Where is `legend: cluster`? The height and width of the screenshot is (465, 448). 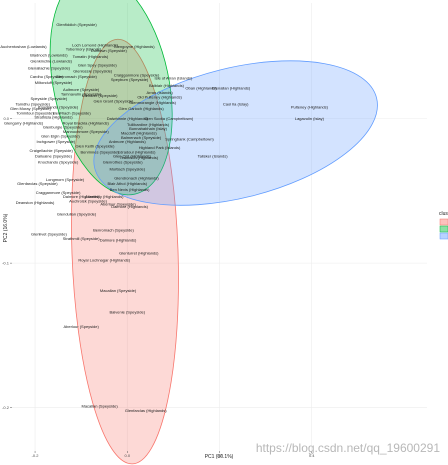 legend: cluster is located at coordinates (443, 225).